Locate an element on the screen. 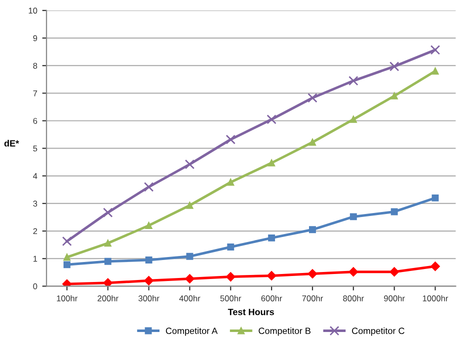 This screenshot has width=465, height=349. y-axis-title: dE* is located at coordinates (12, 143).